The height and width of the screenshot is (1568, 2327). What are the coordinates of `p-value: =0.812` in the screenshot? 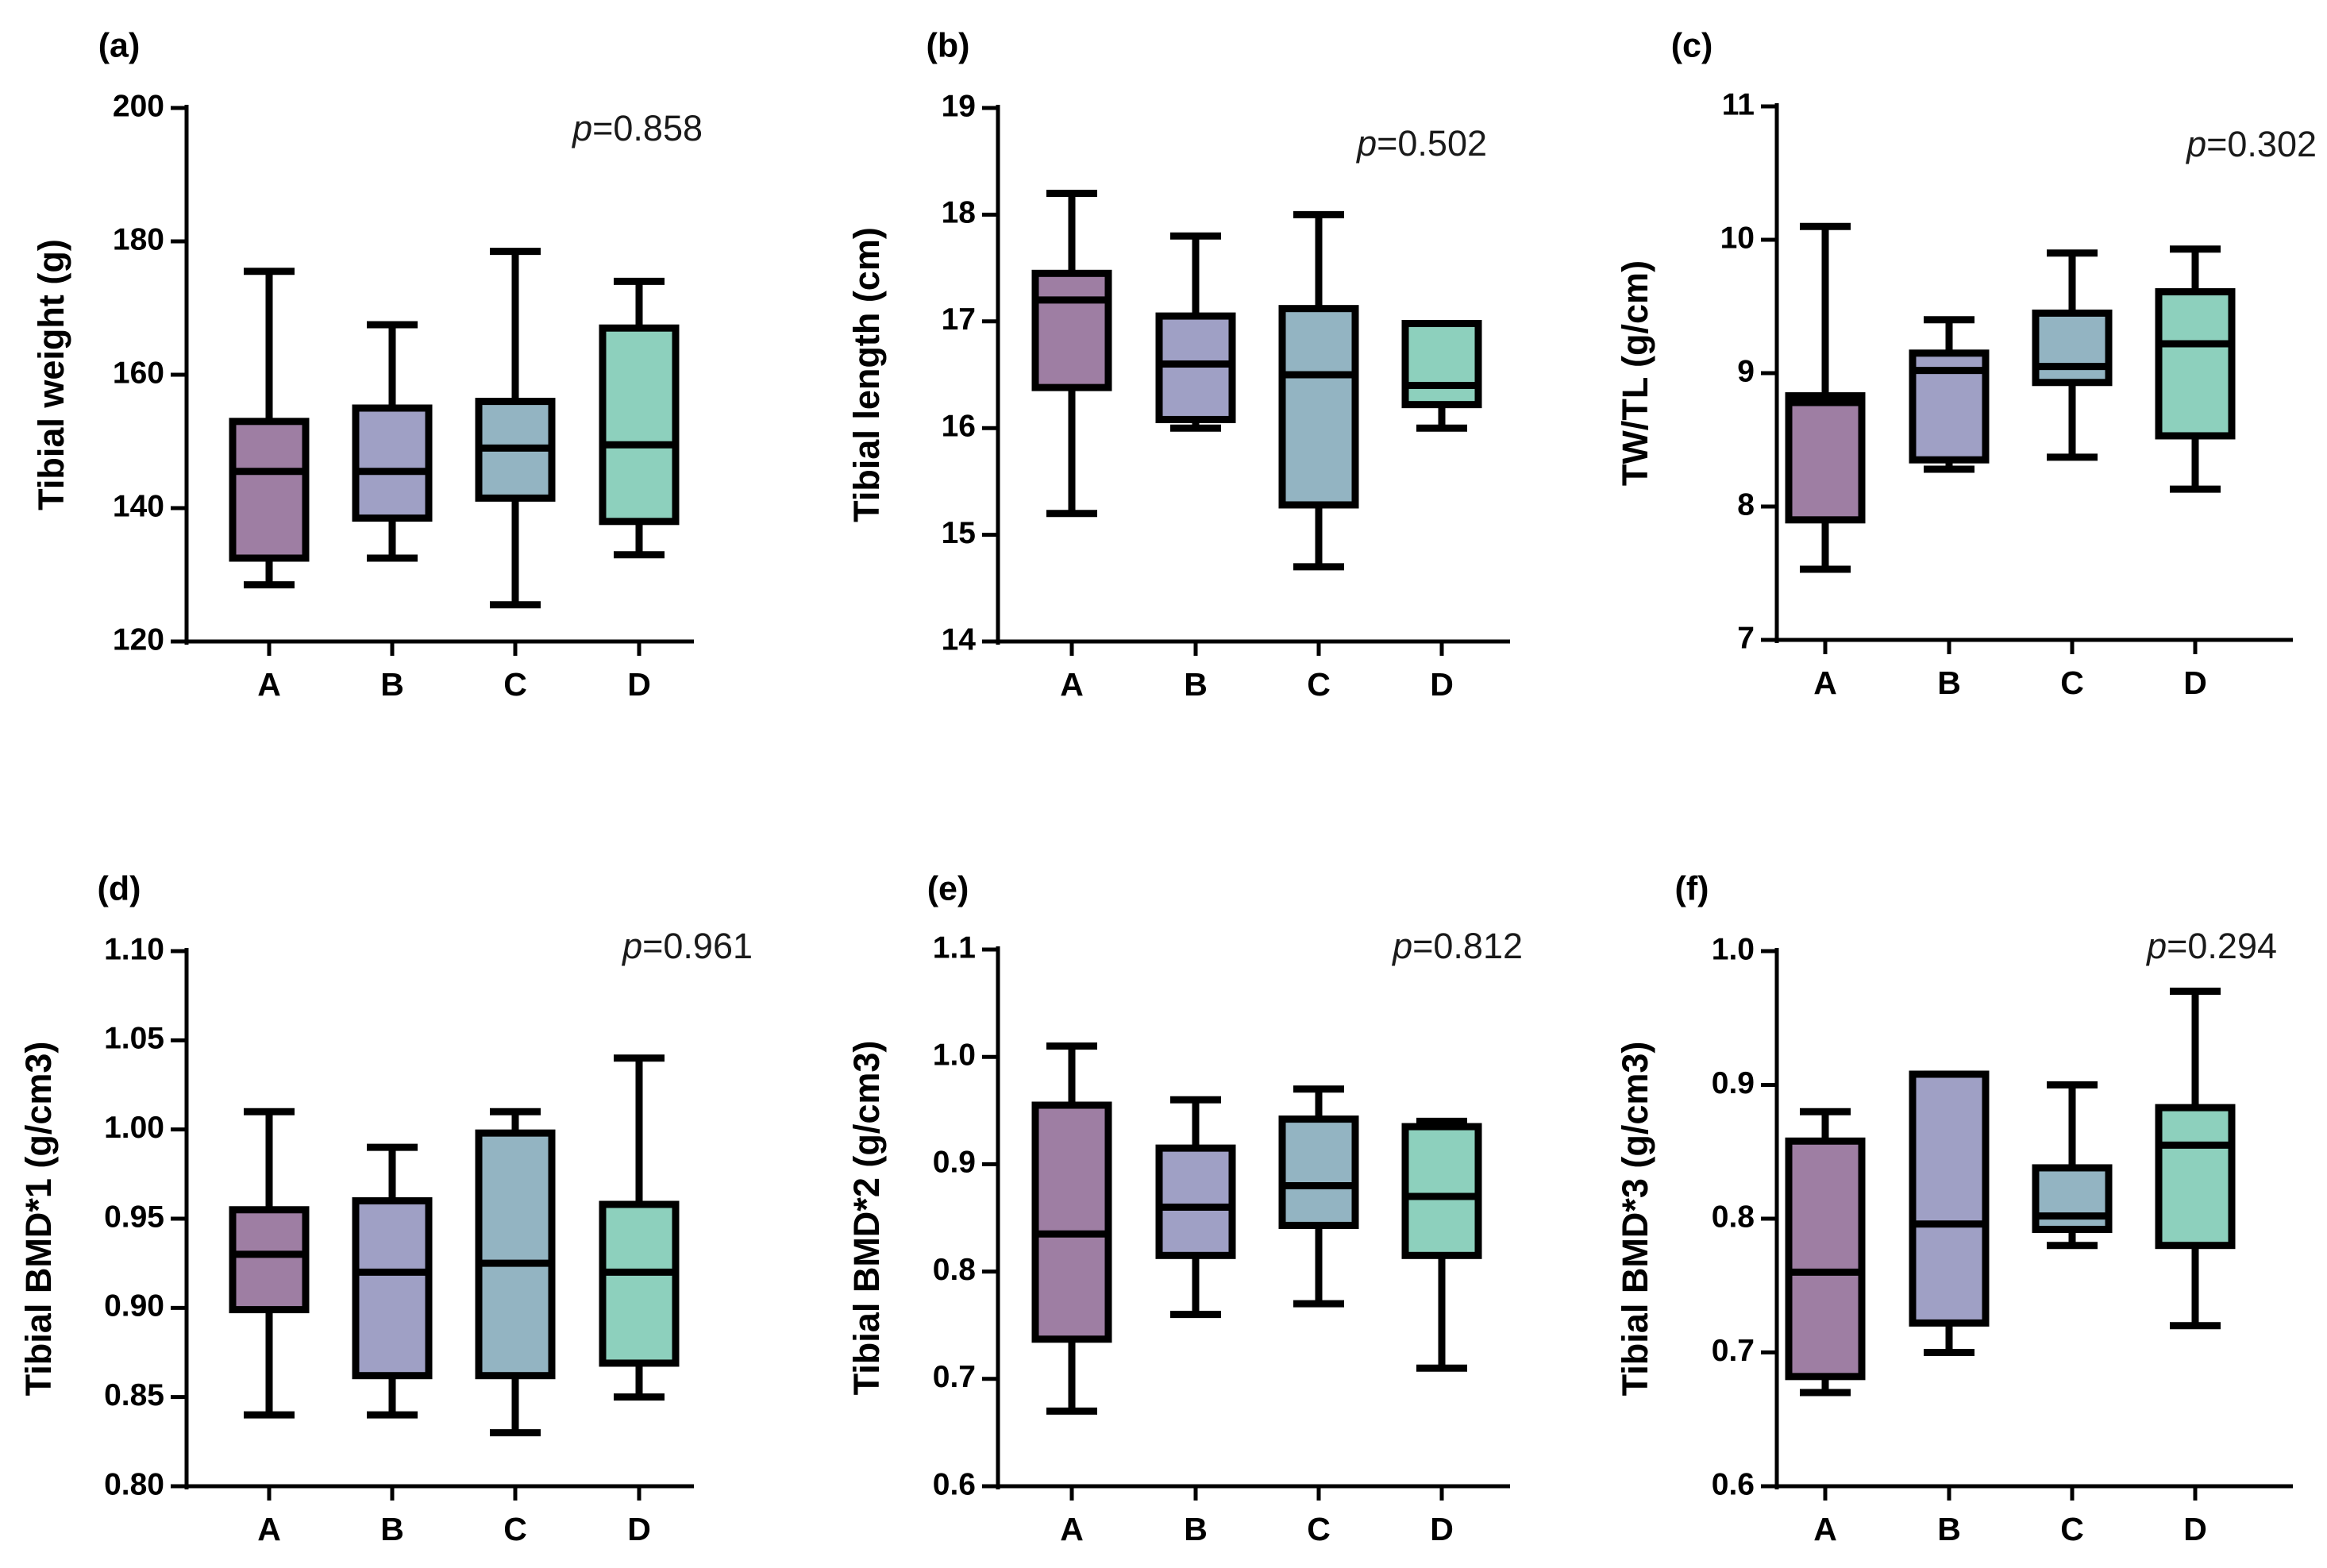 It's located at (1467, 946).